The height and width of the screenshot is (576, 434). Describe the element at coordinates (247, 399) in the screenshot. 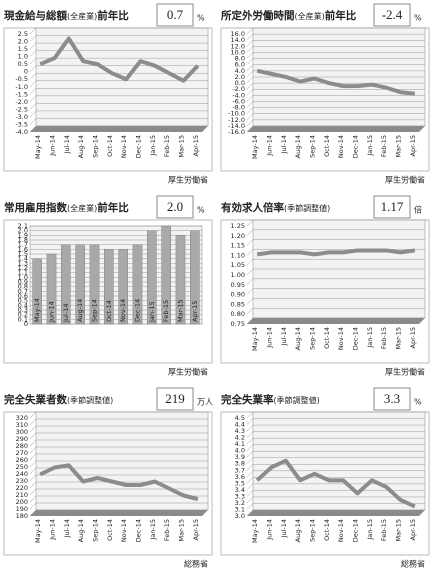

I see `title-main: 完全失業率` at that location.